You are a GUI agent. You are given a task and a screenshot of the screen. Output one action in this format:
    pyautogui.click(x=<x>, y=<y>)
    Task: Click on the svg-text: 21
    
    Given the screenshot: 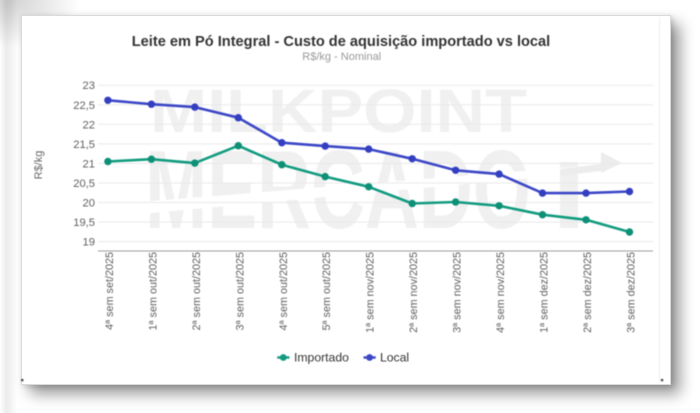 What is the action you would take?
    pyautogui.click(x=89, y=164)
    